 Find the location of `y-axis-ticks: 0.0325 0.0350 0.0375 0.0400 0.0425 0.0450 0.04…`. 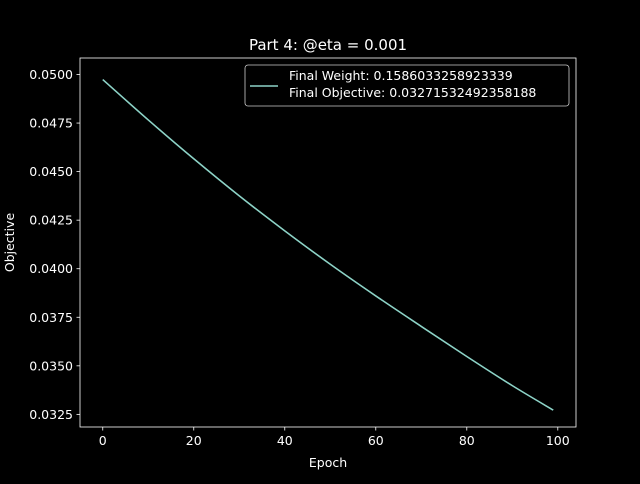

y-axis-ticks: 0.0325 0.0350 0.0375 0.0400 0.0425 0.0450 0.04… is located at coordinates (54, 244).